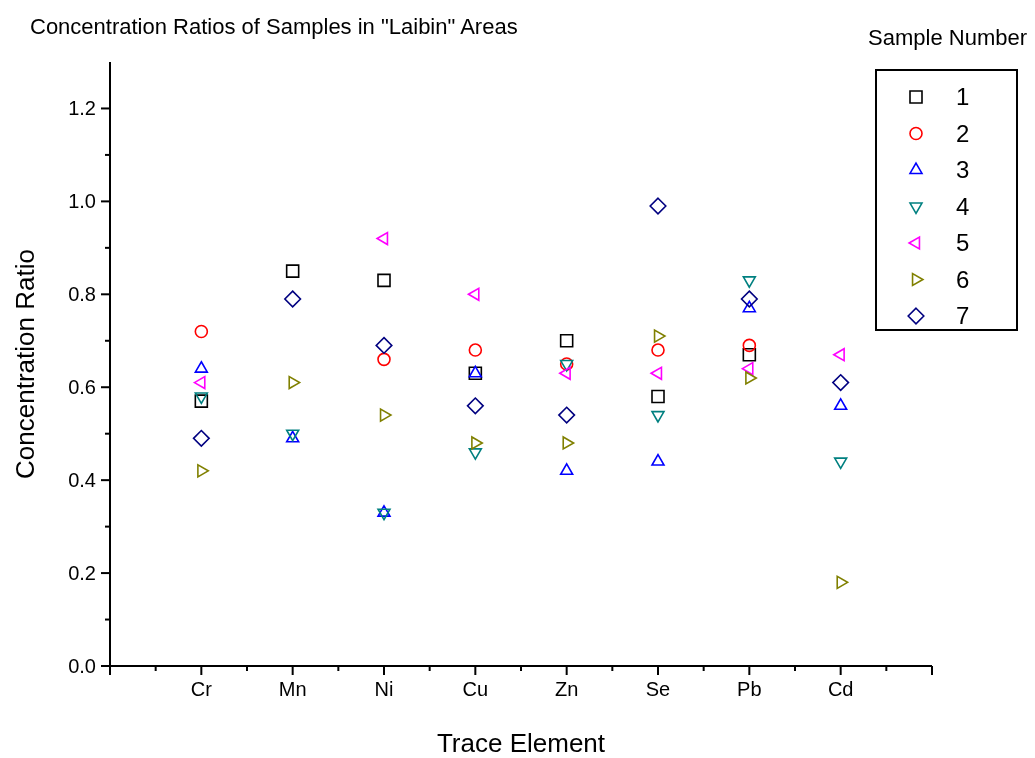 The height and width of the screenshot is (758, 1035). Describe the element at coordinates (749, 689) in the screenshot. I see `x-tick-label: Pb` at that location.